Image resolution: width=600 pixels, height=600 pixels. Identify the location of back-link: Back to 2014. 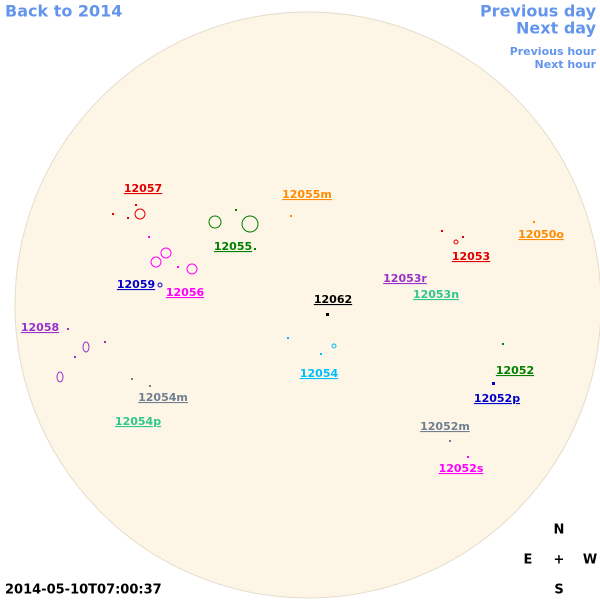
(63, 11).